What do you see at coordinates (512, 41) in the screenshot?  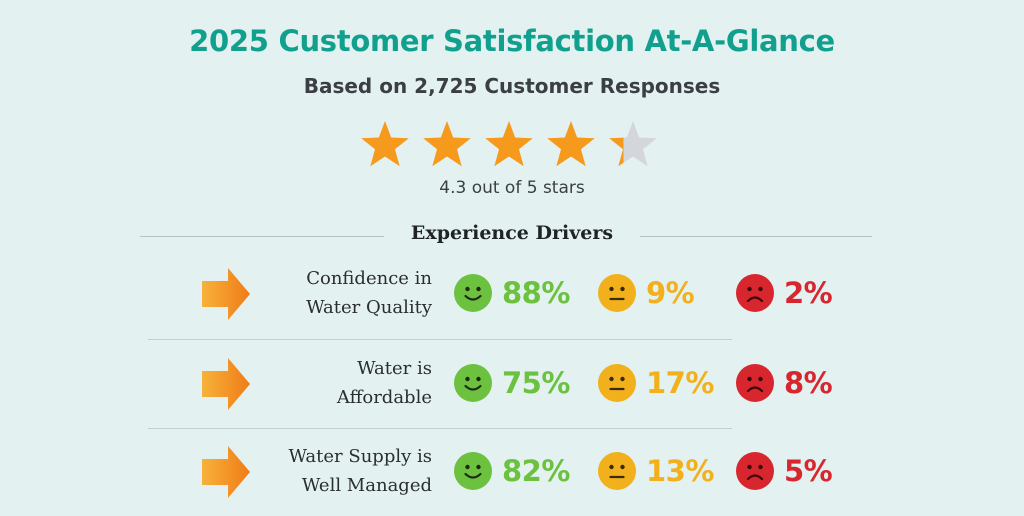 I see `page-title: 2025 Customer Satisfaction At-A-Glance` at bounding box center [512, 41].